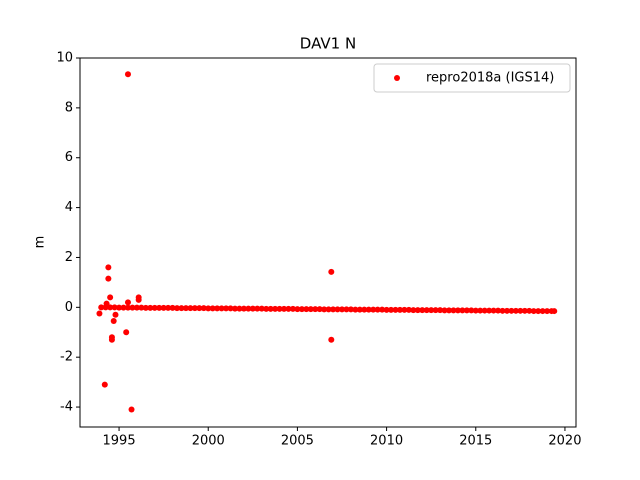 This screenshot has width=640, height=480. I want to click on x-tick-label: 2000, so click(208, 441).